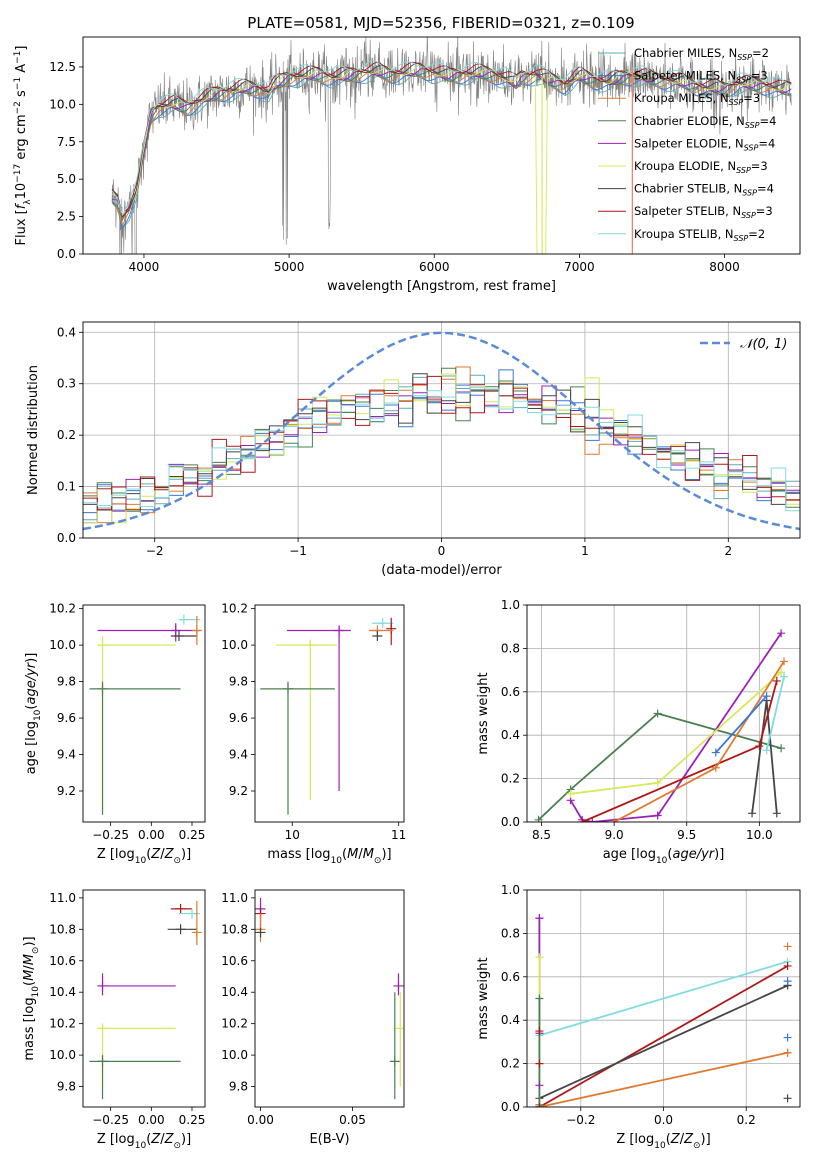 Image resolution: width=819 pixels, height=1170 pixels. I want to click on legend: 𝒩(0, 1), so click(743, 344).